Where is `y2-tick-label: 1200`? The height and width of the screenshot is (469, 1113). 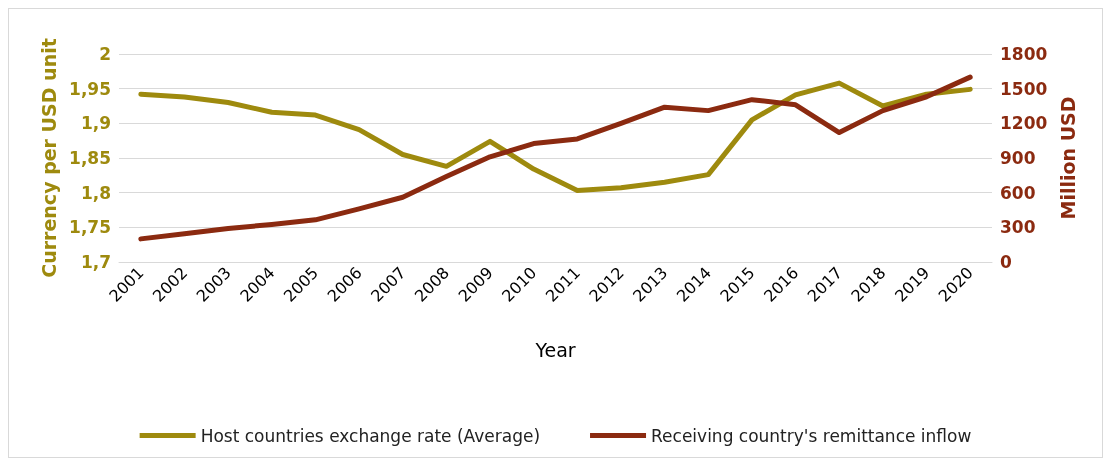 y2-tick-label: 1200 is located at coordinates (1024, 123).